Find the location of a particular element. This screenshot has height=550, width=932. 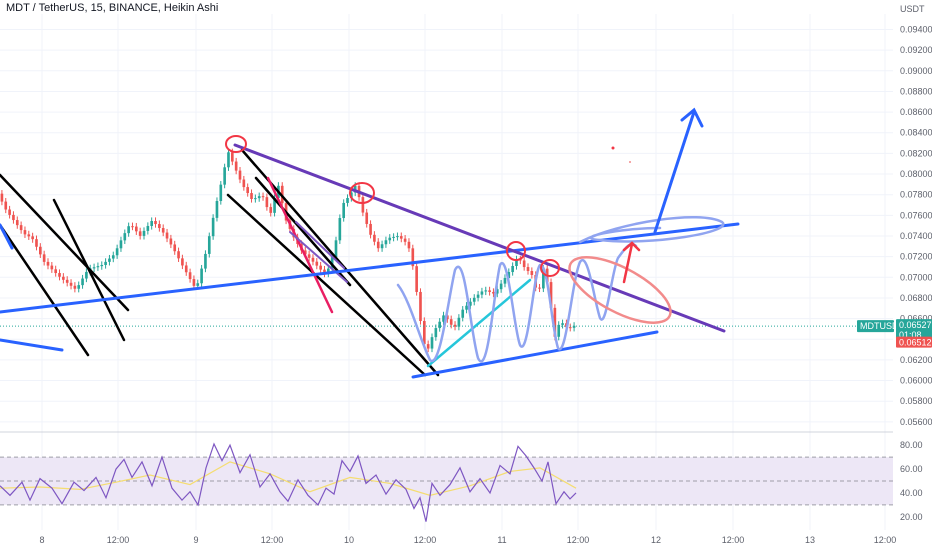

low-price-text: 0.06512 is located at coordinates (915, 343).